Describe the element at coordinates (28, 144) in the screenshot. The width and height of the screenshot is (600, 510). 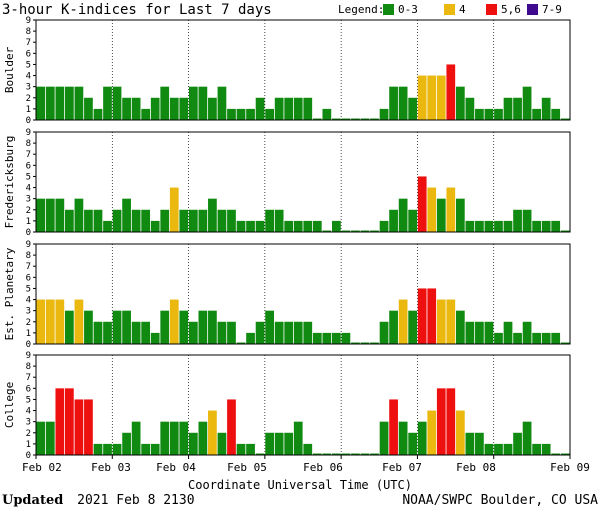
I see `y-tick-label: 8` at that location.